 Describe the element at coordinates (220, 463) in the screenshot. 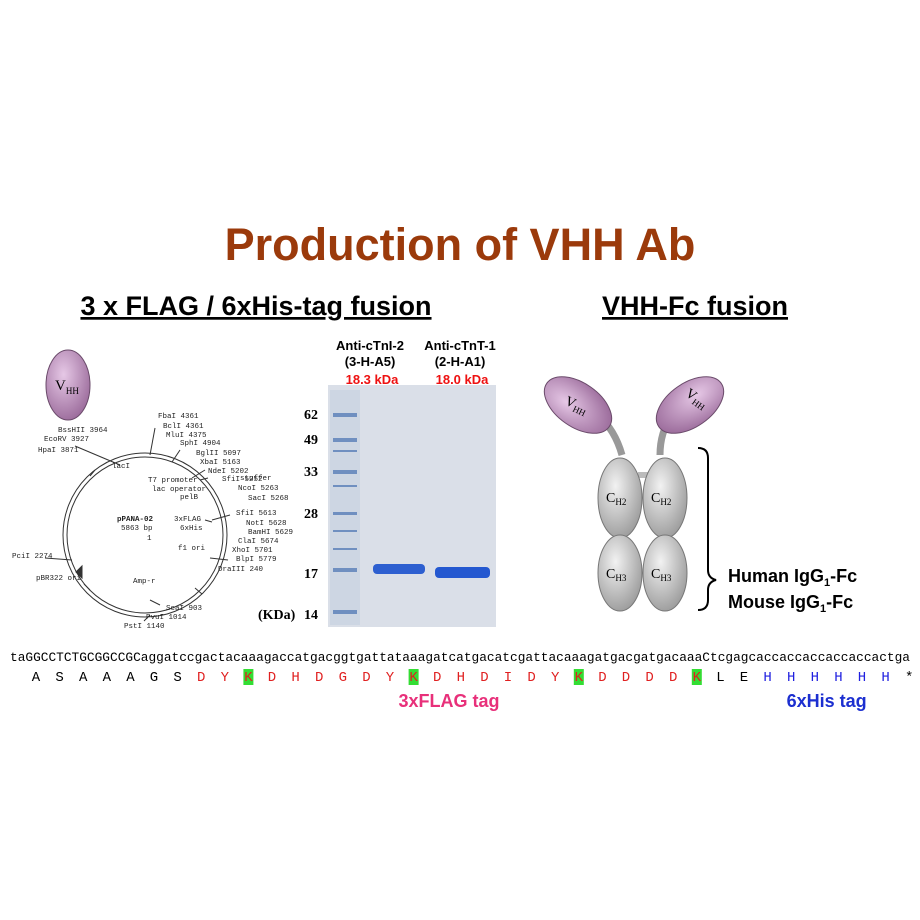

I see `plasmid-label: XbaI 5163` at that location.